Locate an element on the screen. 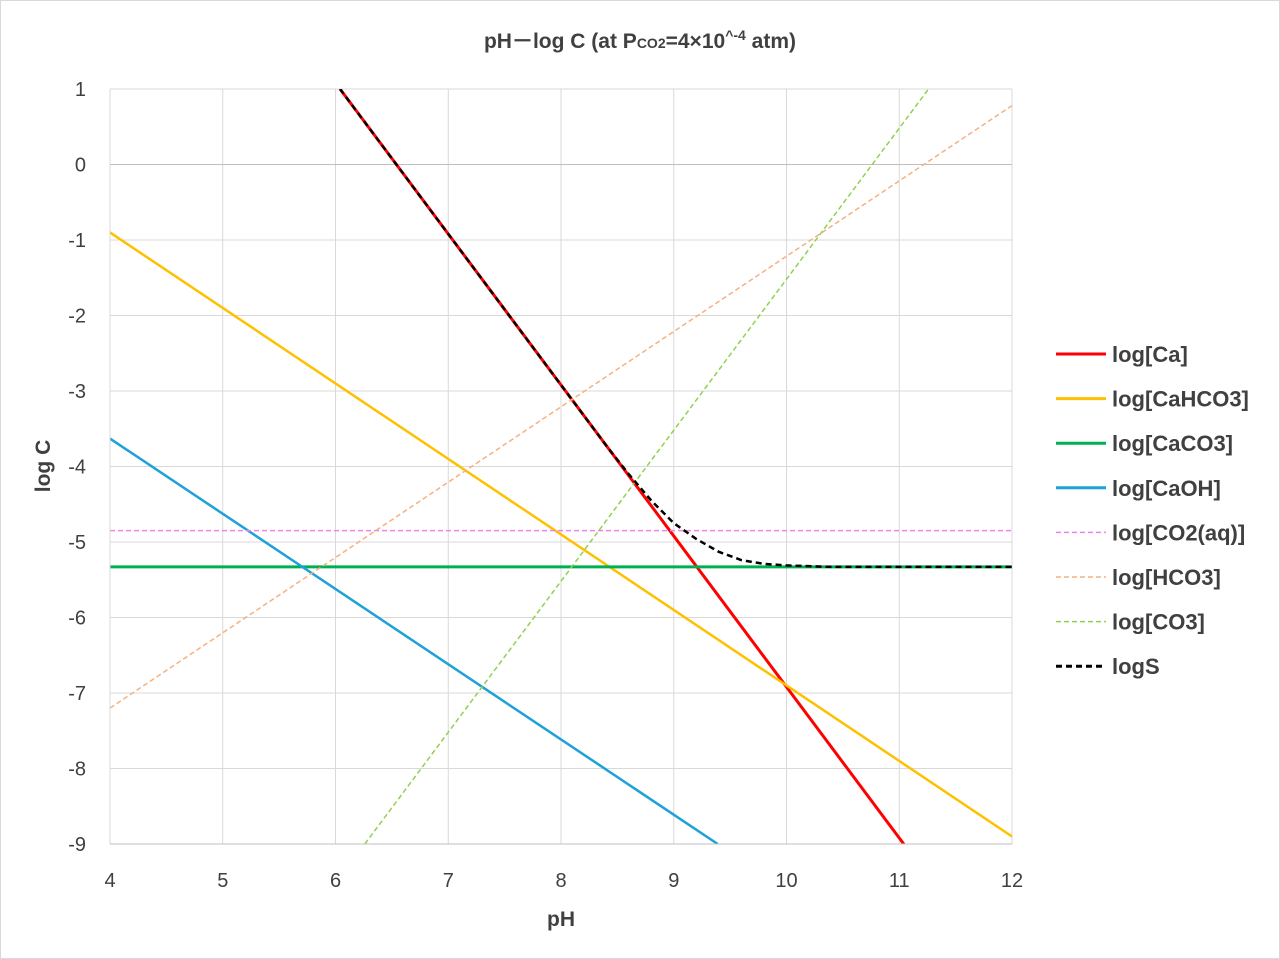 This screenshot has width=1280, height=959. y-tick-label: -1 is located at coordinates (77, 241).